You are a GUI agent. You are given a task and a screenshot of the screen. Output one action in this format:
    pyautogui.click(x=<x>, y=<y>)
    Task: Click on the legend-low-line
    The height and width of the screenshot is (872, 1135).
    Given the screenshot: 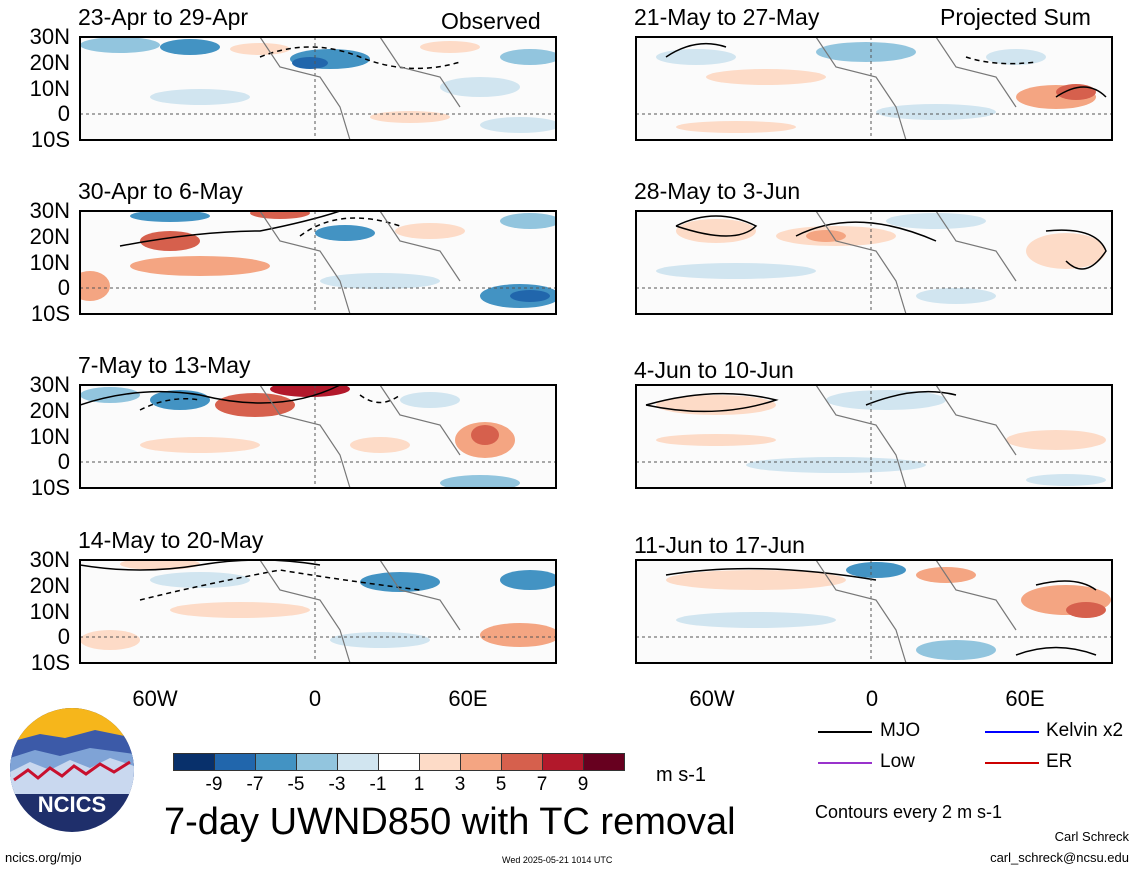 What is the action you would take?
    pyautogui.click(x=845, y=763)
    